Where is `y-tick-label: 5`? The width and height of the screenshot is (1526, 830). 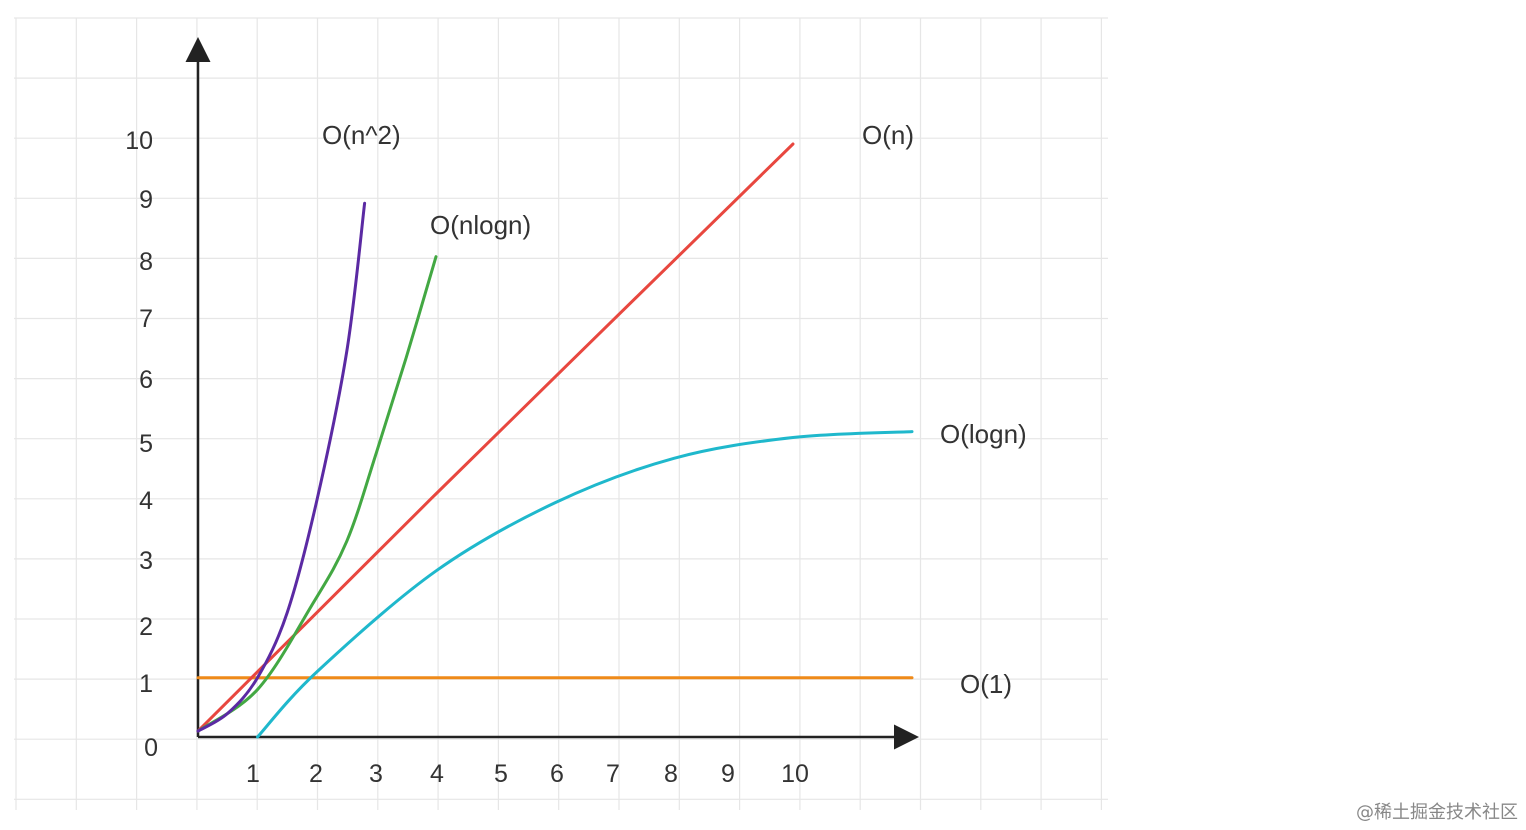 y-tick-label: 5 is located at coordinates (146, 444).